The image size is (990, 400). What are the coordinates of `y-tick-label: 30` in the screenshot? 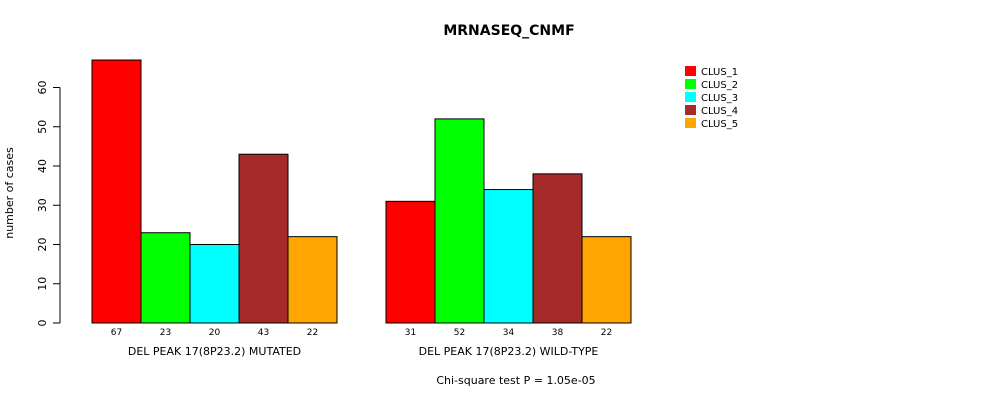 It's located at (42, 205).